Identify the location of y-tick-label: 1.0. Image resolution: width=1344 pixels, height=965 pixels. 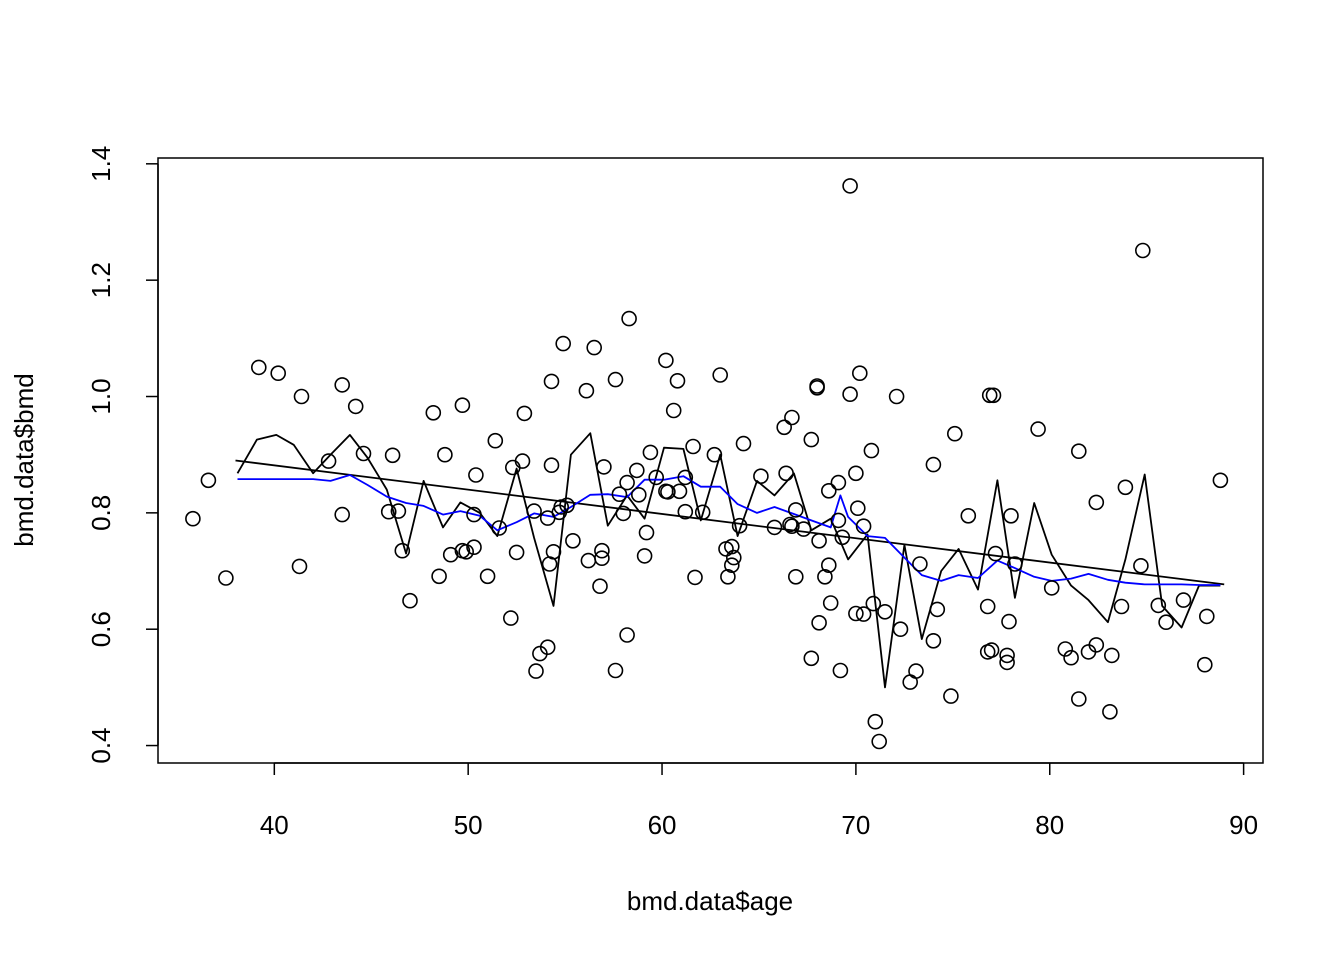
(101, 396).